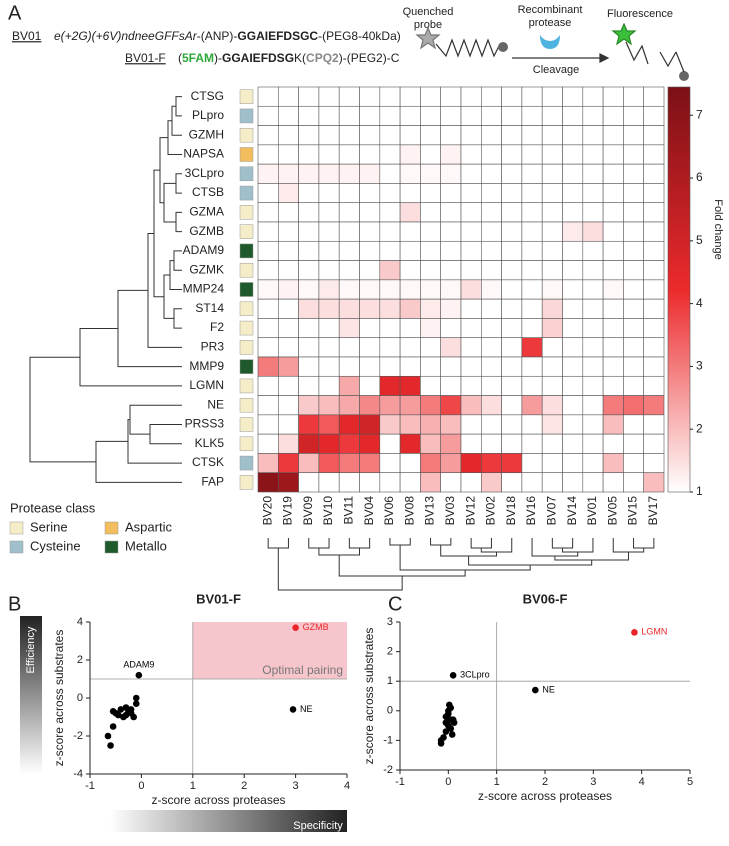 The image size is (729, 846). Describe the element at coordinates (267, 511) in the screenshot. I see `column-label: BV20` at that location.